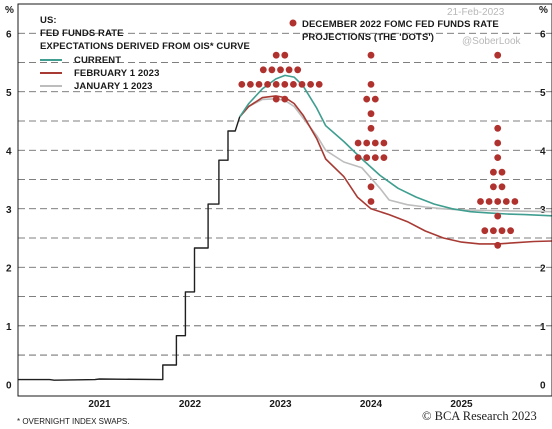  What do you see at coordinates (73, 421) in the screenshot?
I see `footnote: * OVERNIGHT INDEX SWAPS.` at bounding box center [73, 421].